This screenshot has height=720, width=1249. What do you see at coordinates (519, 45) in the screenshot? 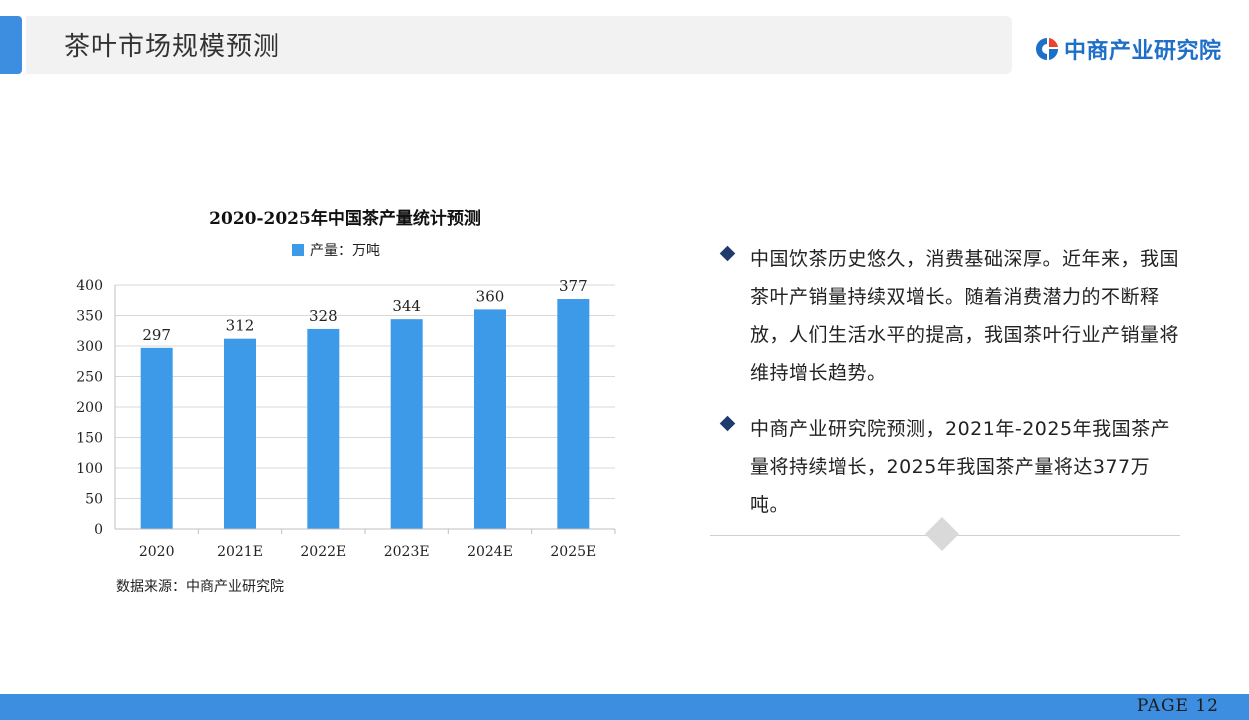
I see `header-bar` at bounding box center [519, 45].